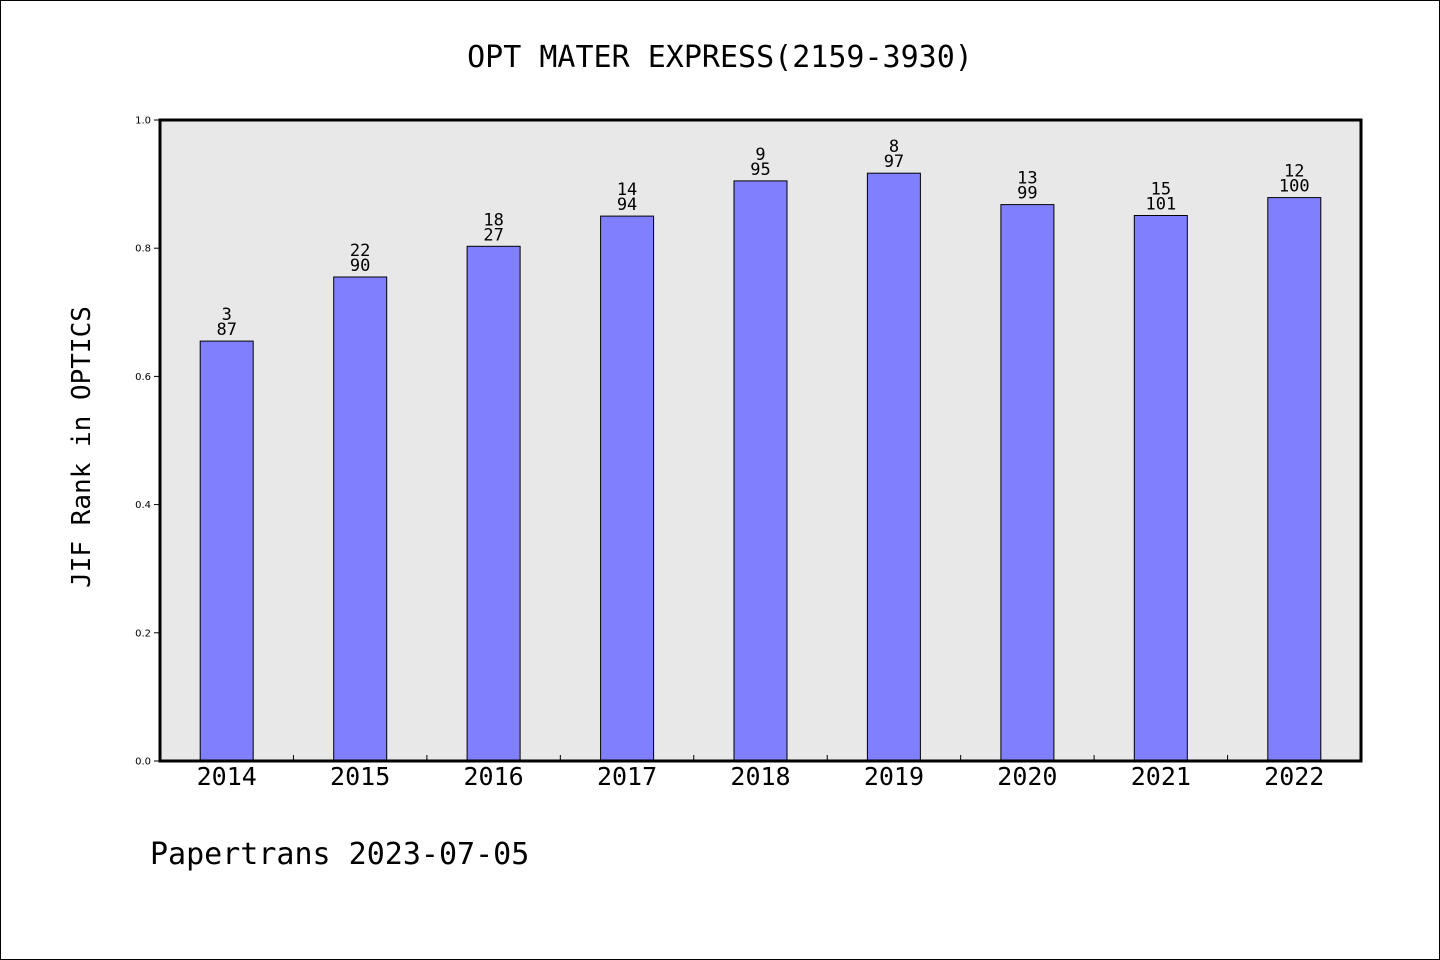 This screenshot has width=1440, height=960. What do you see at coordinates (1294, 479) in the screenshot?
I see `bar-2022` at bounding box center [1294, 479].